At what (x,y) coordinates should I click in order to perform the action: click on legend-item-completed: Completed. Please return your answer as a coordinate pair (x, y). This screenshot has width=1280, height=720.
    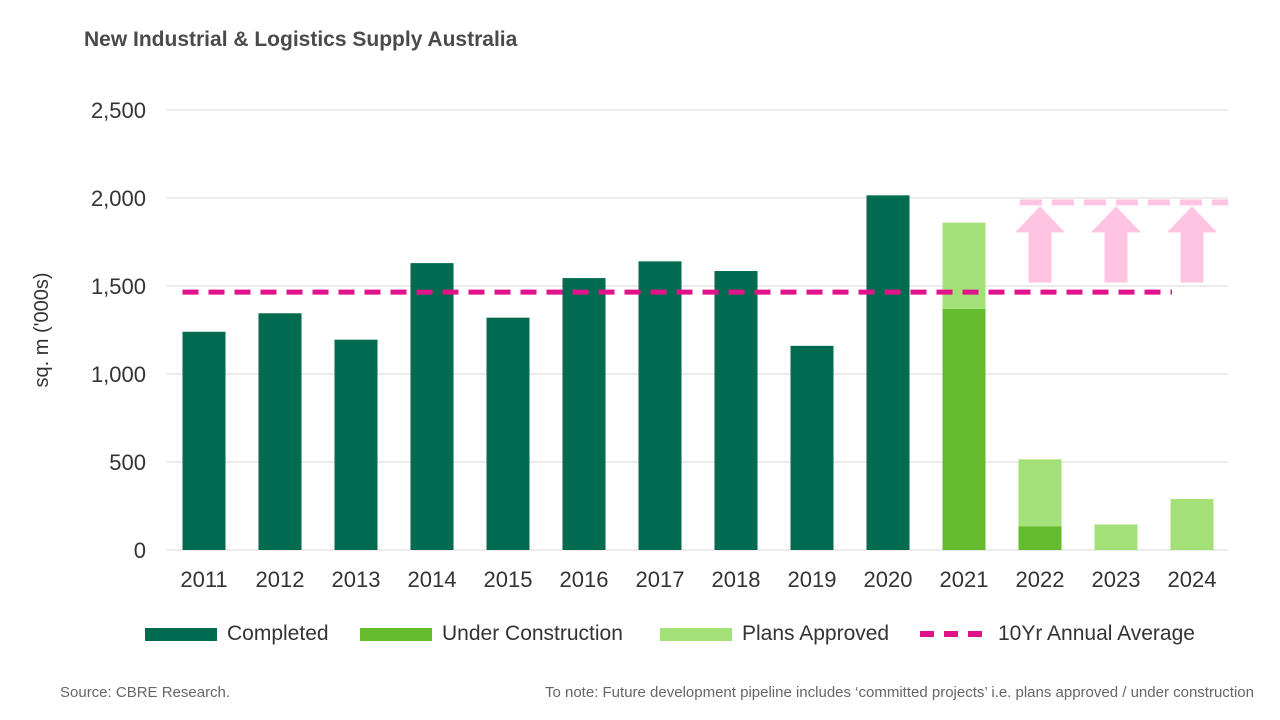
    Looking at the image, I should click on (237, 634).